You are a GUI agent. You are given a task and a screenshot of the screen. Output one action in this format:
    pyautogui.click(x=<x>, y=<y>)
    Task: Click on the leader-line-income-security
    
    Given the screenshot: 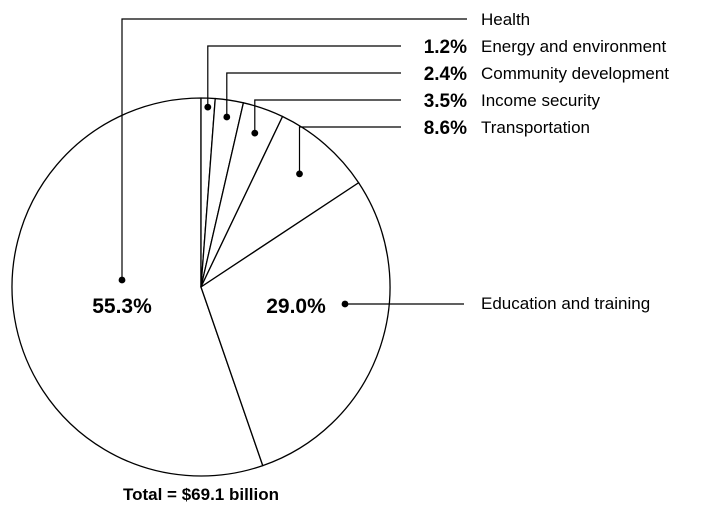 What is the action you would take?
    pyautogui.click(x=327, y=116)
    